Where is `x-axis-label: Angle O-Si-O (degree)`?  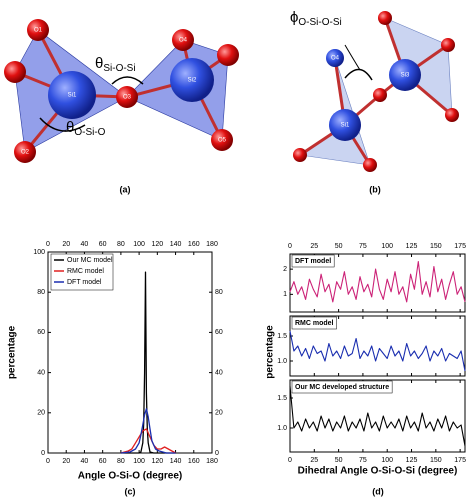 x-axis-label: Angle O-Si-O (degree) is located at coordinates (130, 476).